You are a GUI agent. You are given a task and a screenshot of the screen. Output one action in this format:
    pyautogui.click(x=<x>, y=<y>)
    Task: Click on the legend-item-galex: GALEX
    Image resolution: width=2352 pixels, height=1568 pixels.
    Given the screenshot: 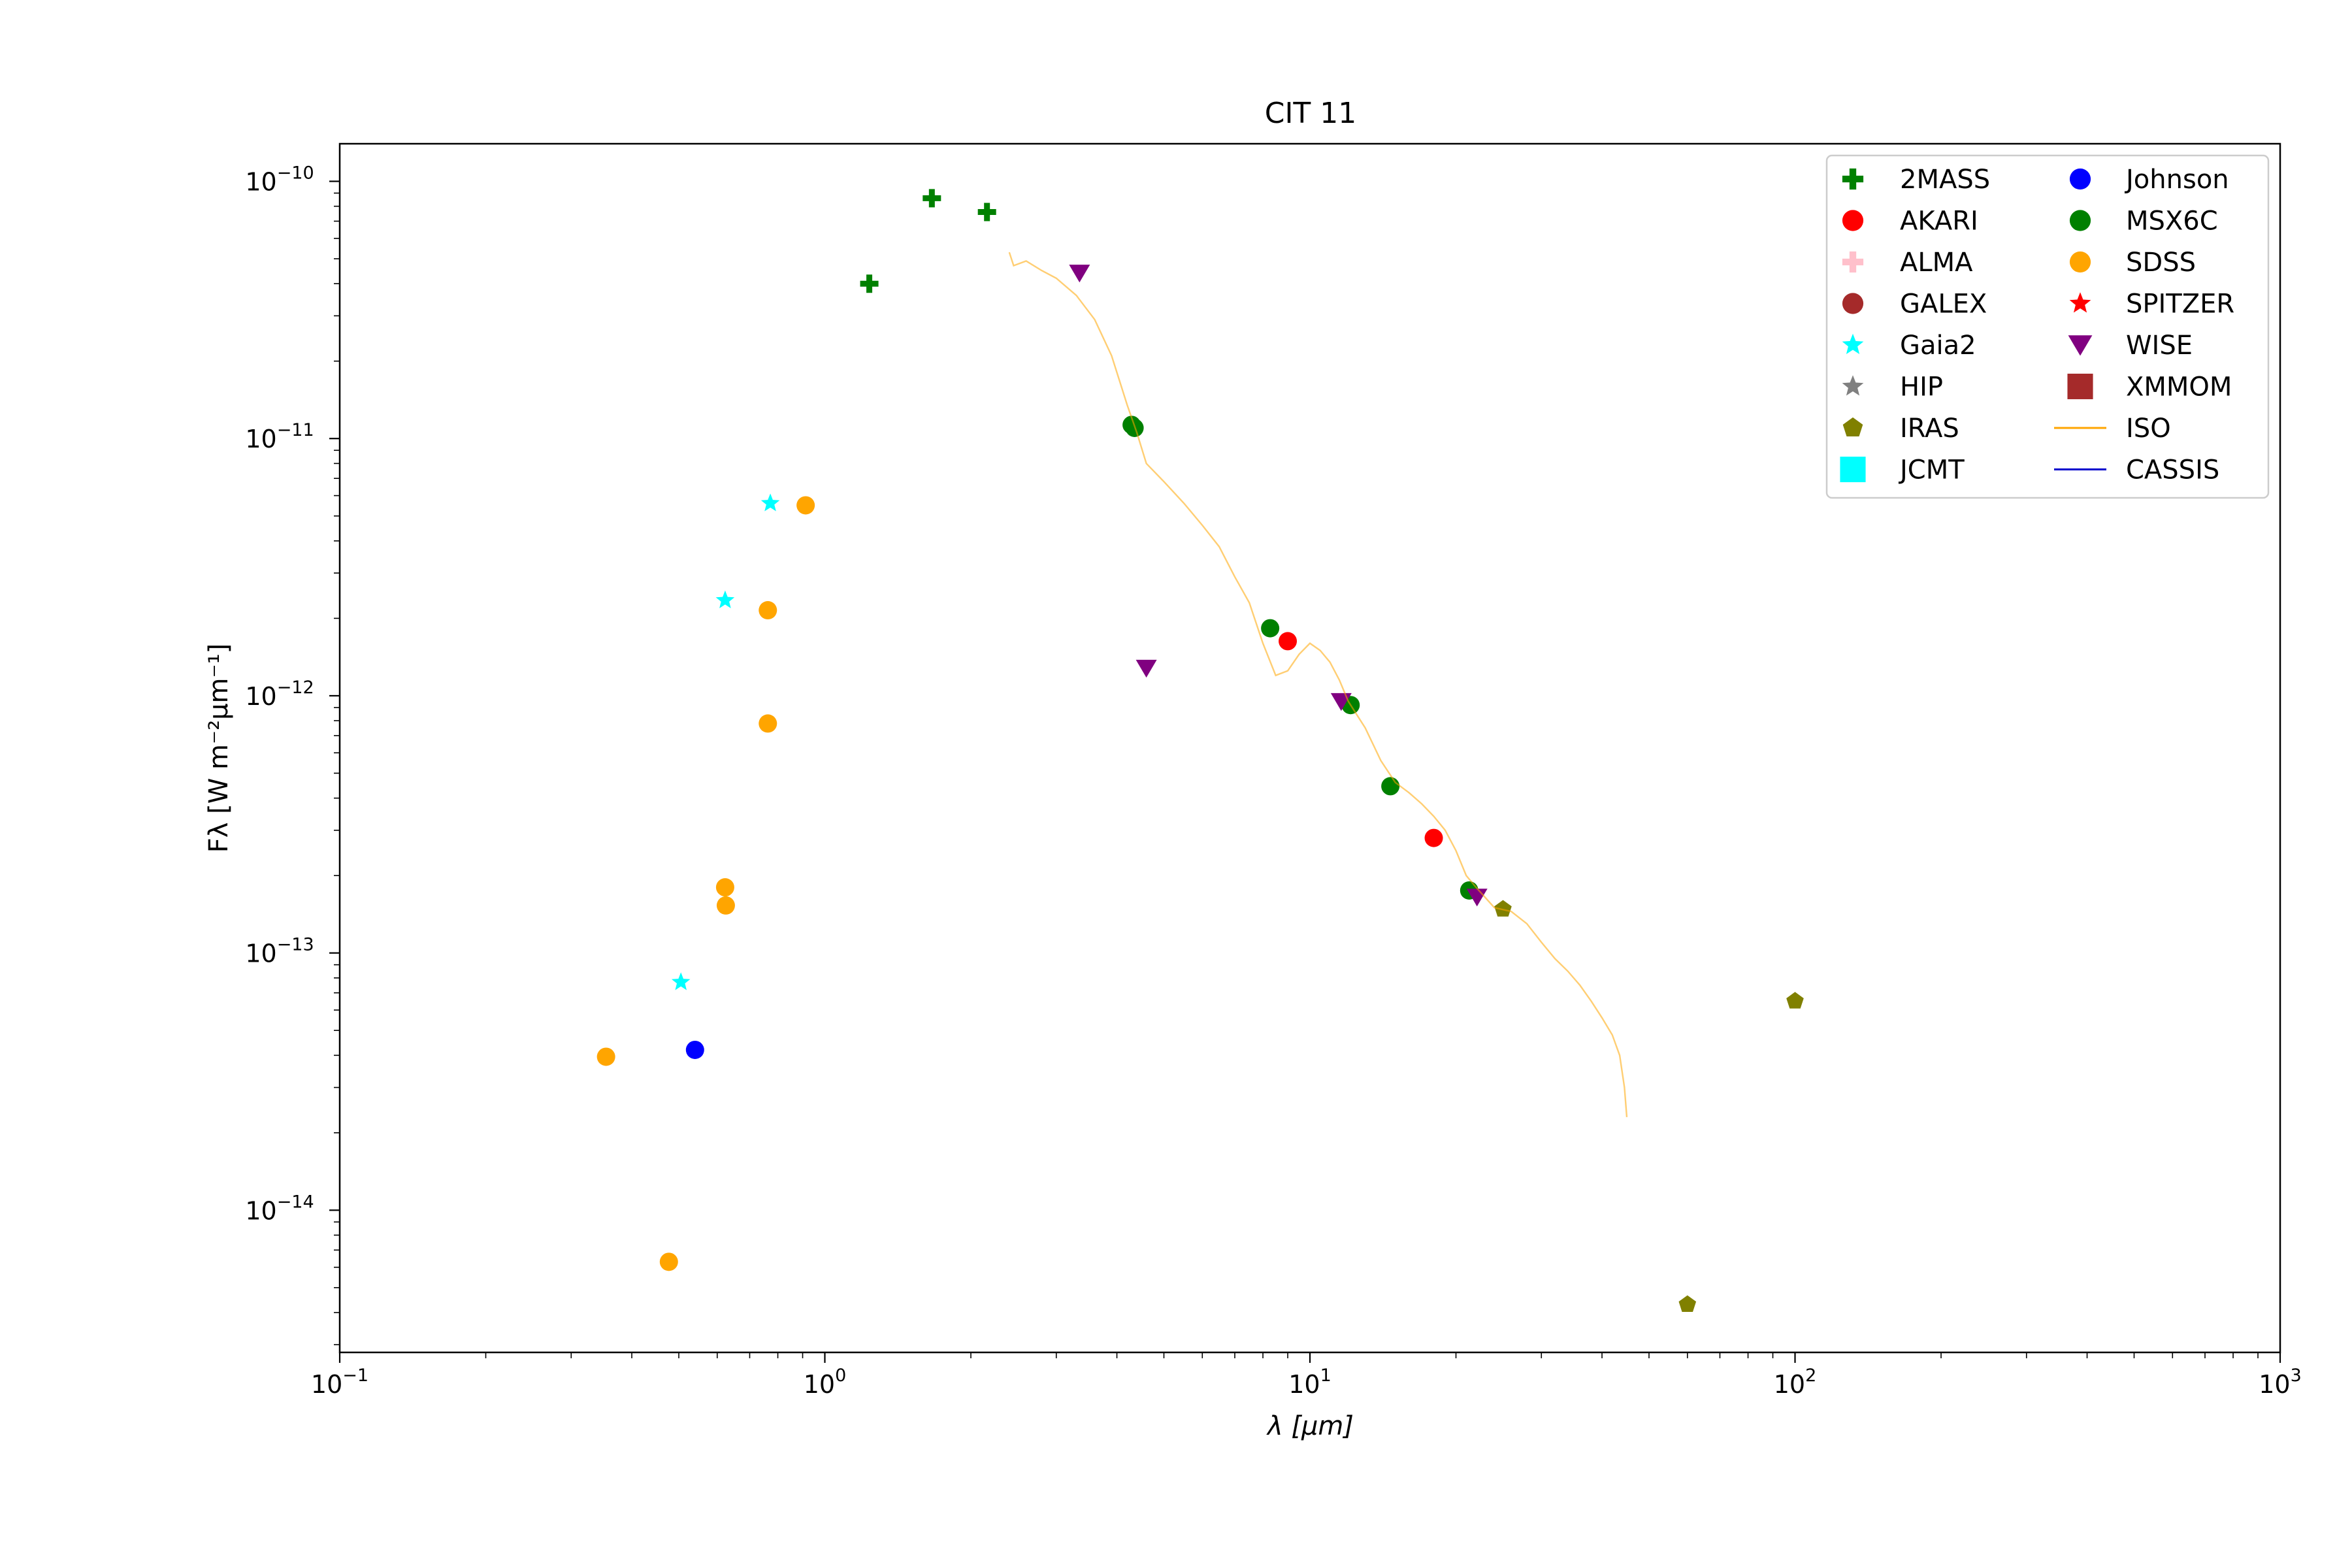 What is the action you would take?
    pyautogui.click(x=1914, y=304)
    